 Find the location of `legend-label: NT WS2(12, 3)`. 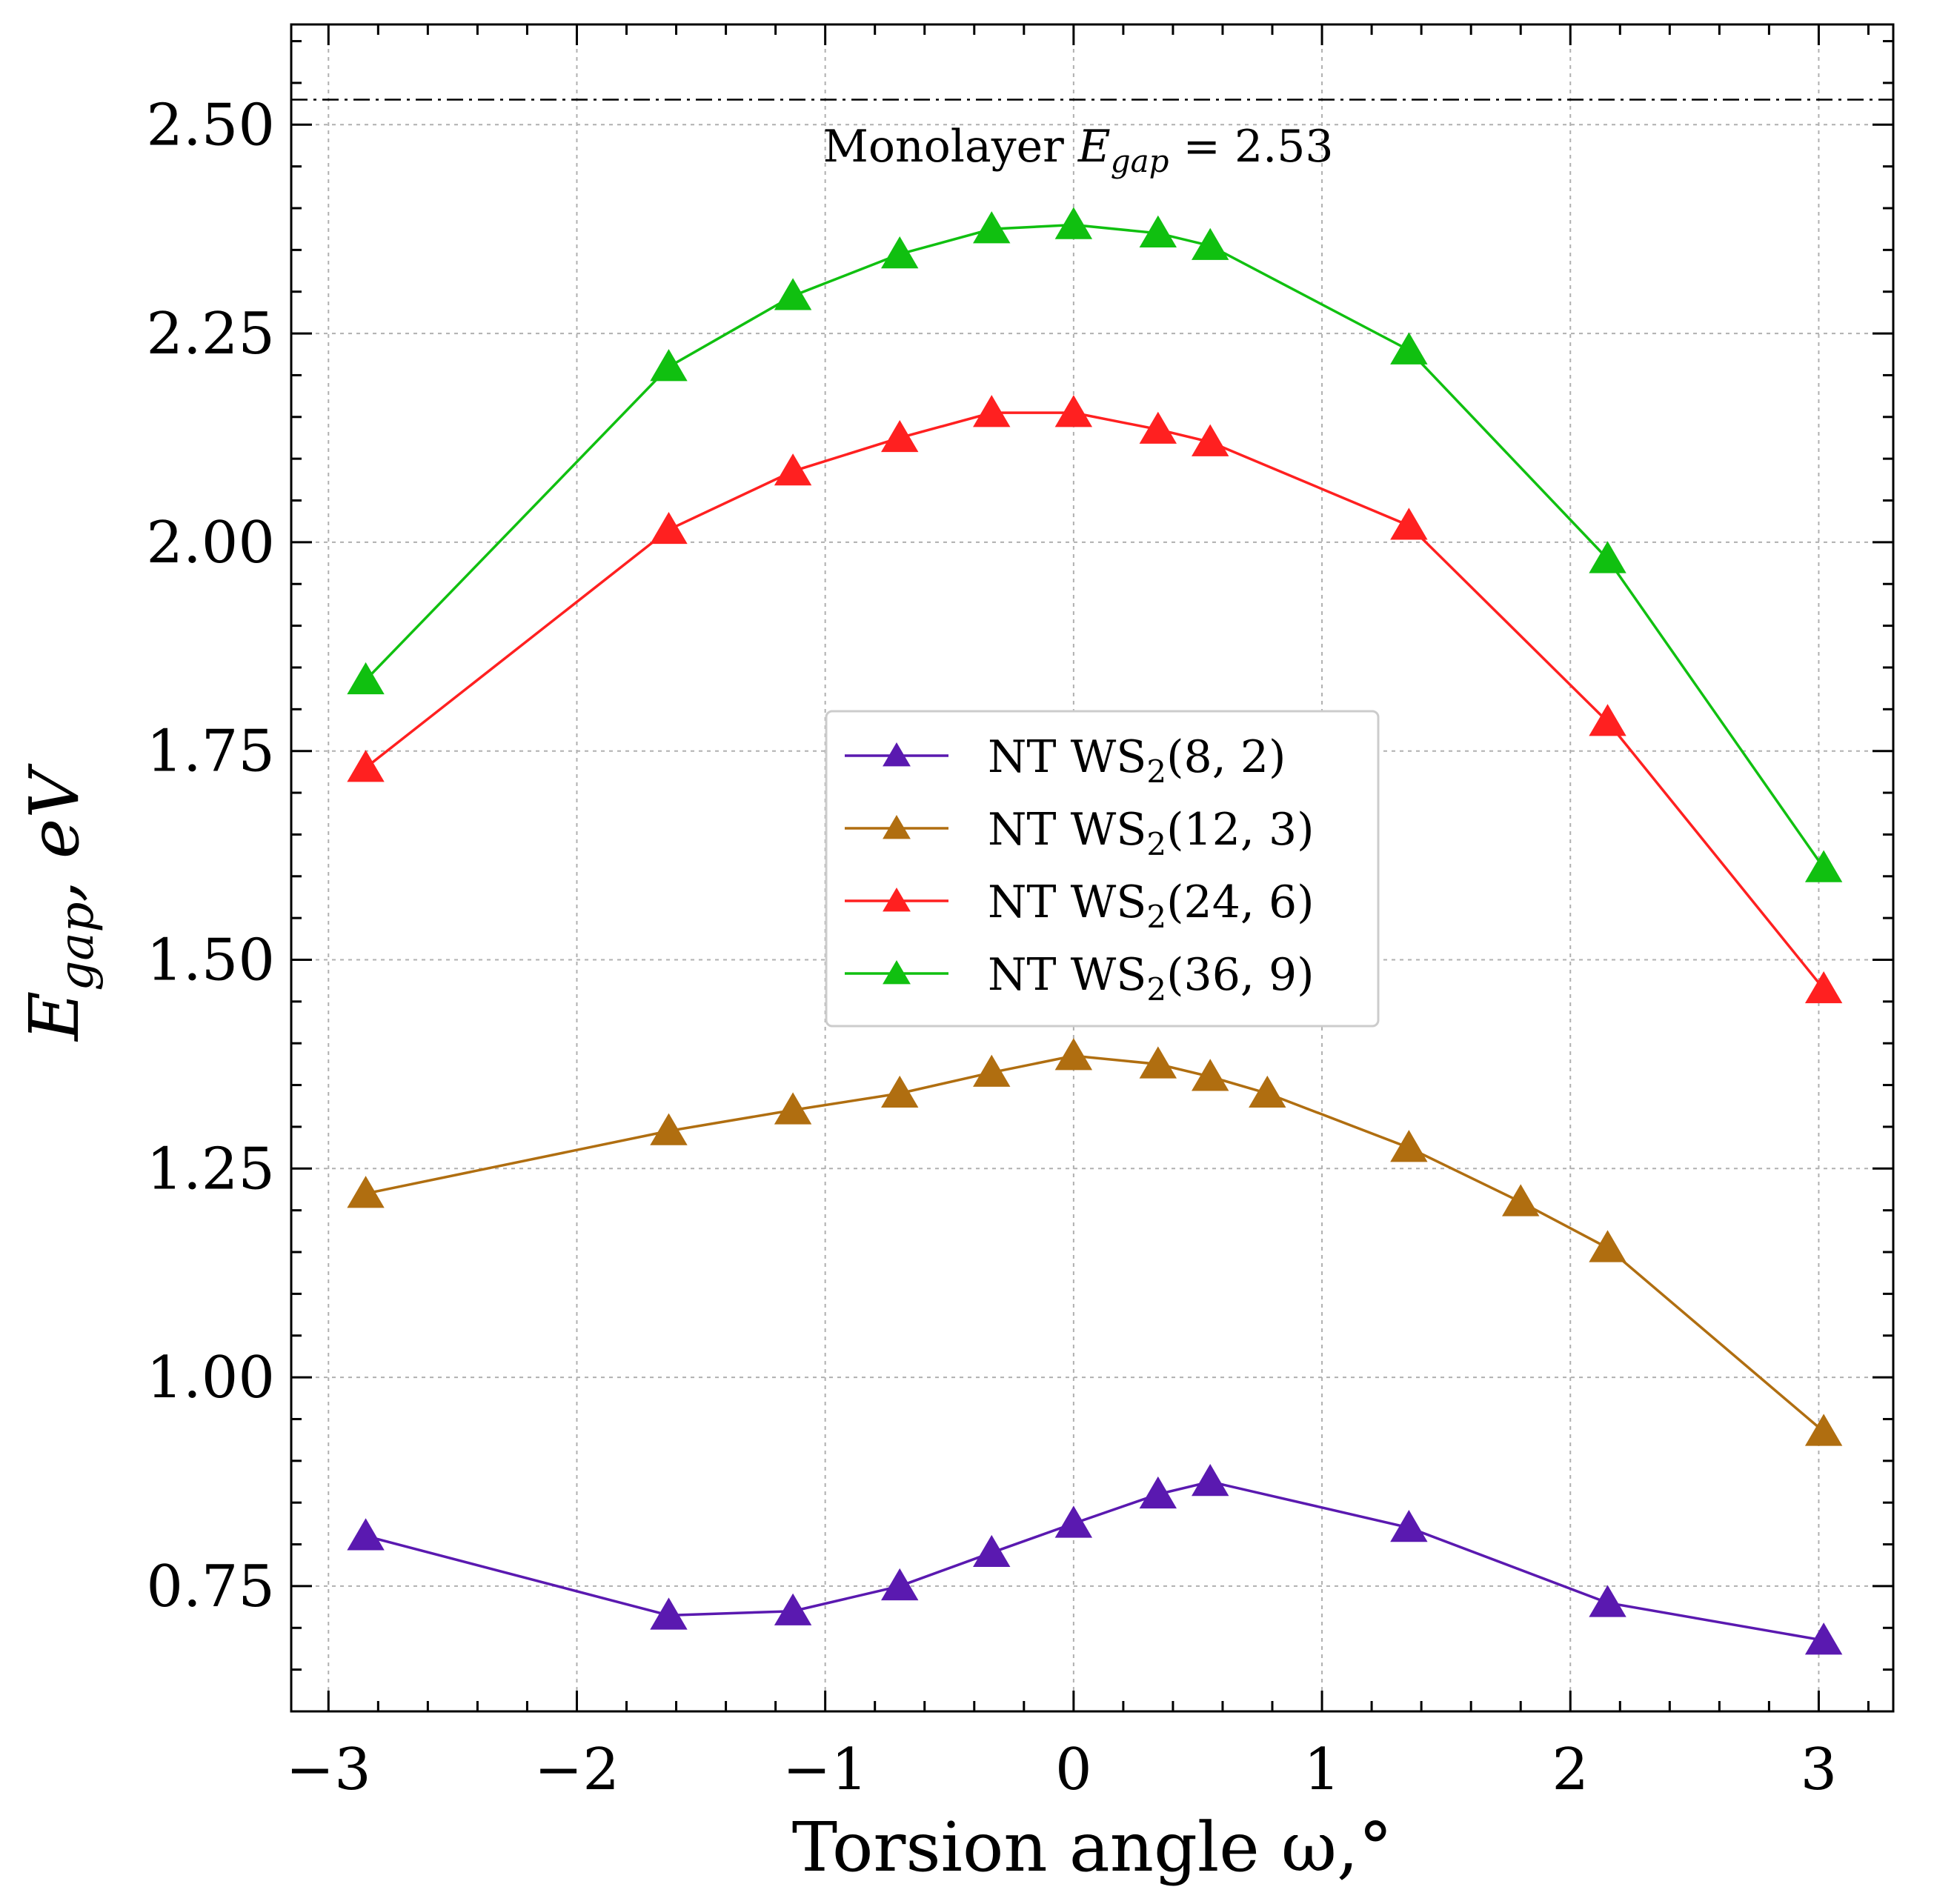

legend-label: NT WS2(12, 3) is located at coordinates (1151, 833).